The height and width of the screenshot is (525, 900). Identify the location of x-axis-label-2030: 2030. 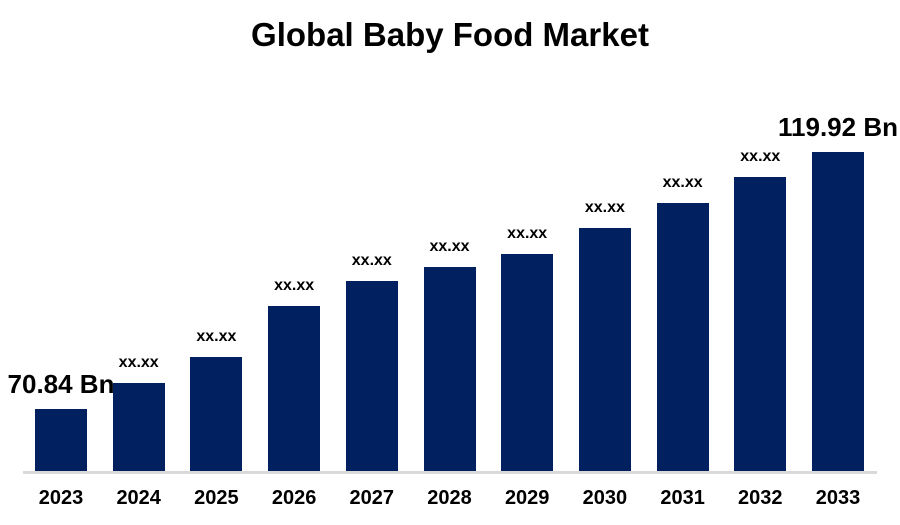
(605, 498).